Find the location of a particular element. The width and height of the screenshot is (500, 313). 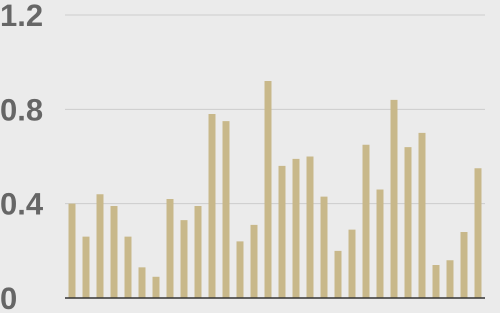

y-tick-label: 1.2 is located at coordinates (22, 16).